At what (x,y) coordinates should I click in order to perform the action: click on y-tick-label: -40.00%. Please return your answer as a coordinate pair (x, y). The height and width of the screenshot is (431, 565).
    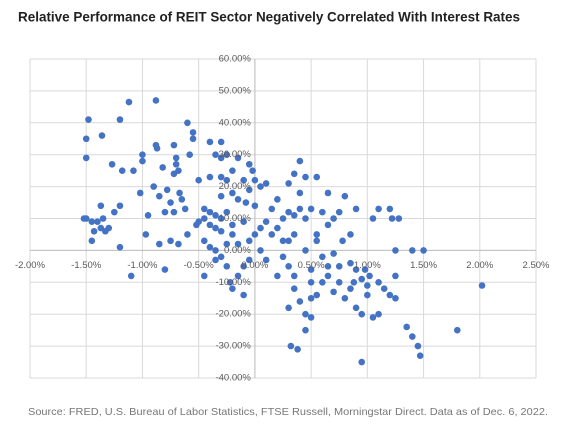
    Looking at the image, I should click on (233, 378).